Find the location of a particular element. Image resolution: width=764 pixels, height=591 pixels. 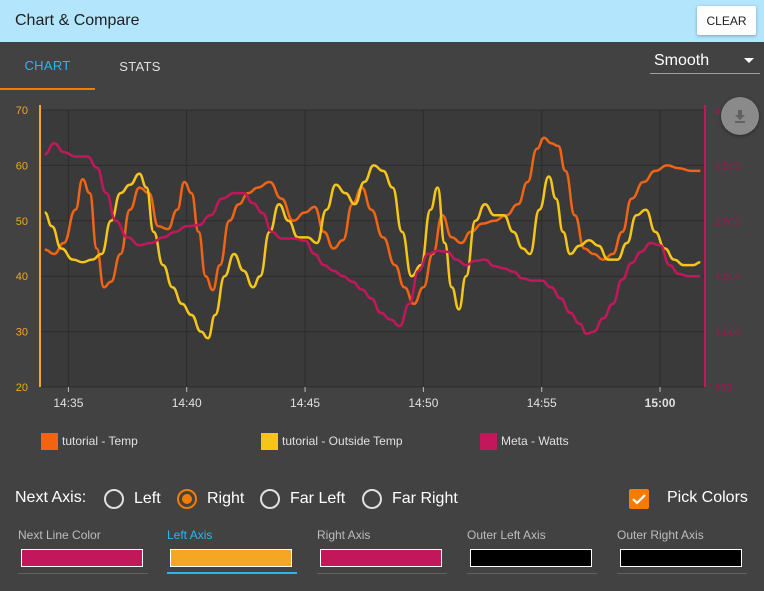

legend-item-watts: Meta - Watts is located at coordinates (524, 441).